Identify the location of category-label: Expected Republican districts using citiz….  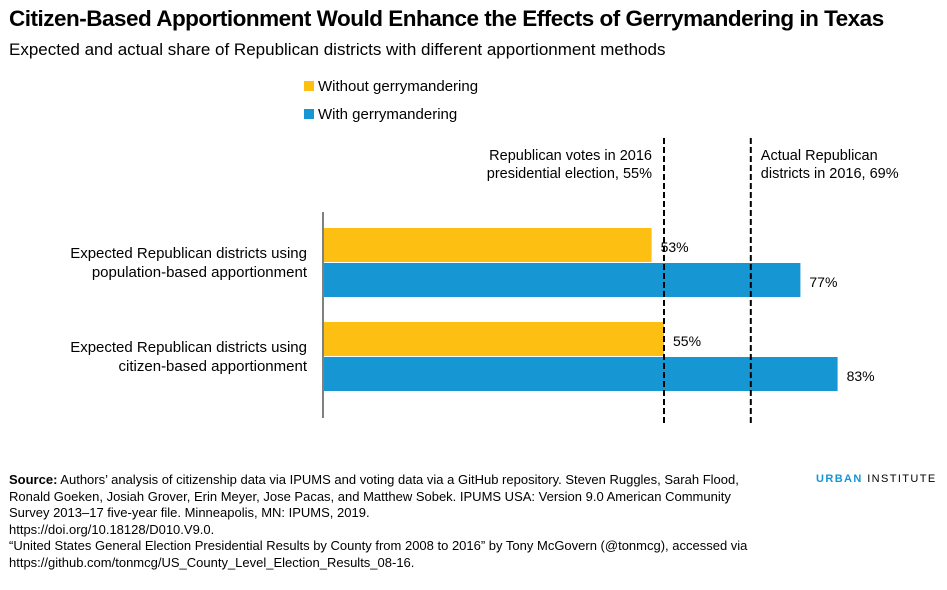
(189, 357).